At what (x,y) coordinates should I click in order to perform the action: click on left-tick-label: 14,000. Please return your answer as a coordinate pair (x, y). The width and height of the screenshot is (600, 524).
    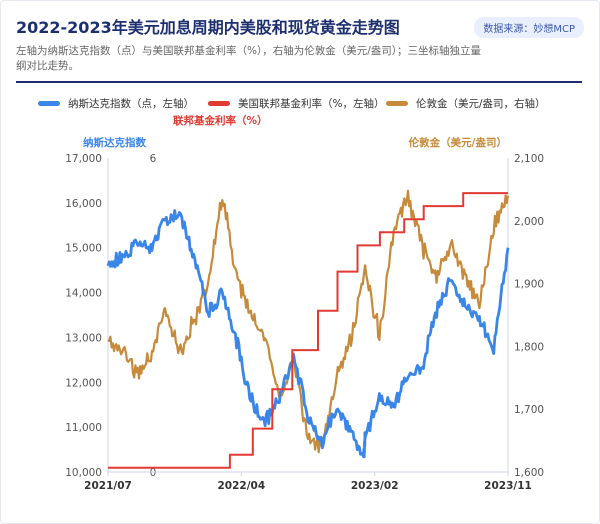
    Looking at the image, I should click on (83, 294).